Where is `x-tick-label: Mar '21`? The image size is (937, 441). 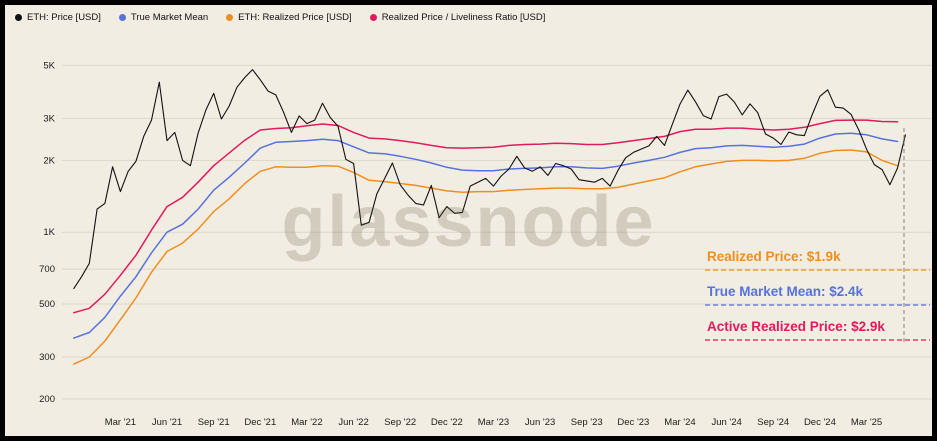 x-tick-label: Mar '21 is located at coordinates (120, 422).